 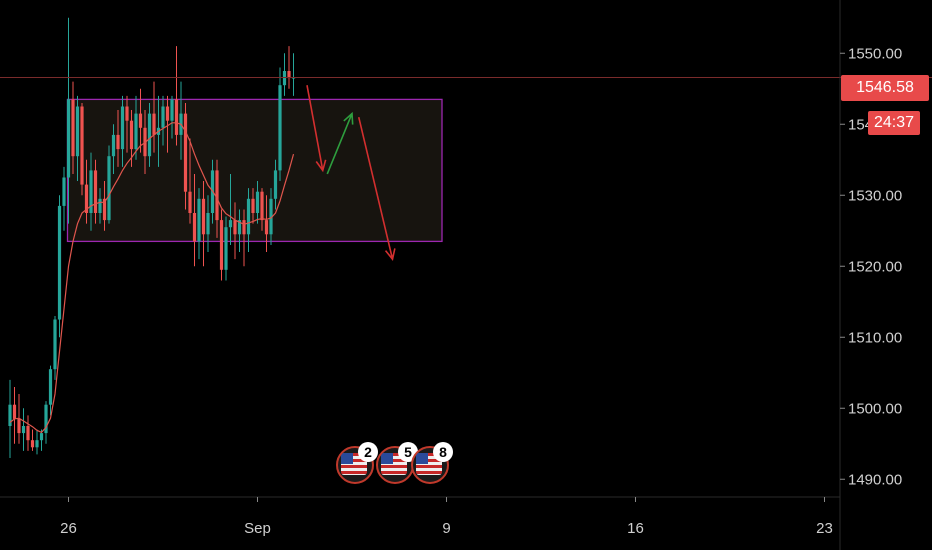 What do you see at coordinates (885, 88) in the screenshot?
I see `last-price-badge: 1546.58` at bounding box center [885, 88].